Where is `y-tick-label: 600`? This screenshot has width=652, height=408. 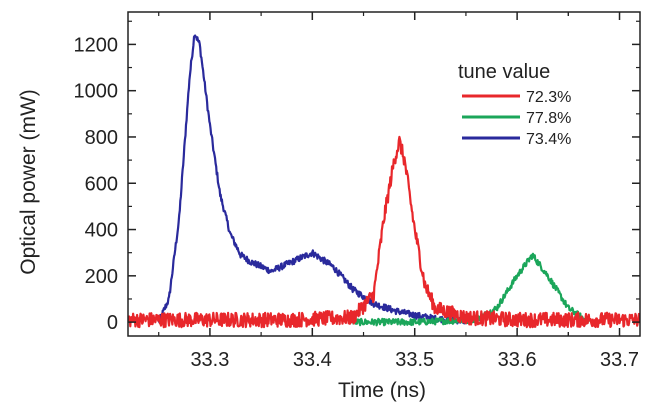 y-tick-label: 600 is located at coordinates (101, 184).